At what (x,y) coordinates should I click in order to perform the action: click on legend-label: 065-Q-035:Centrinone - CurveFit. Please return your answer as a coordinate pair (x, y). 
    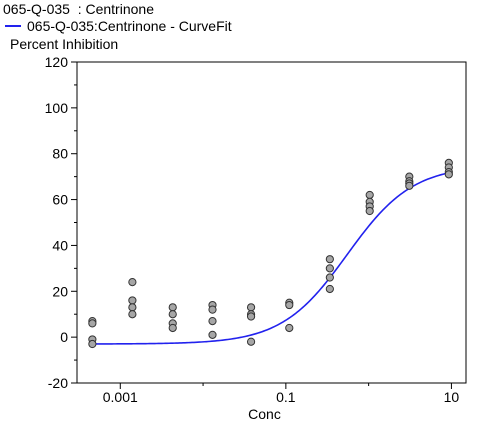
    Looking at the image, I should click on (129, 26).